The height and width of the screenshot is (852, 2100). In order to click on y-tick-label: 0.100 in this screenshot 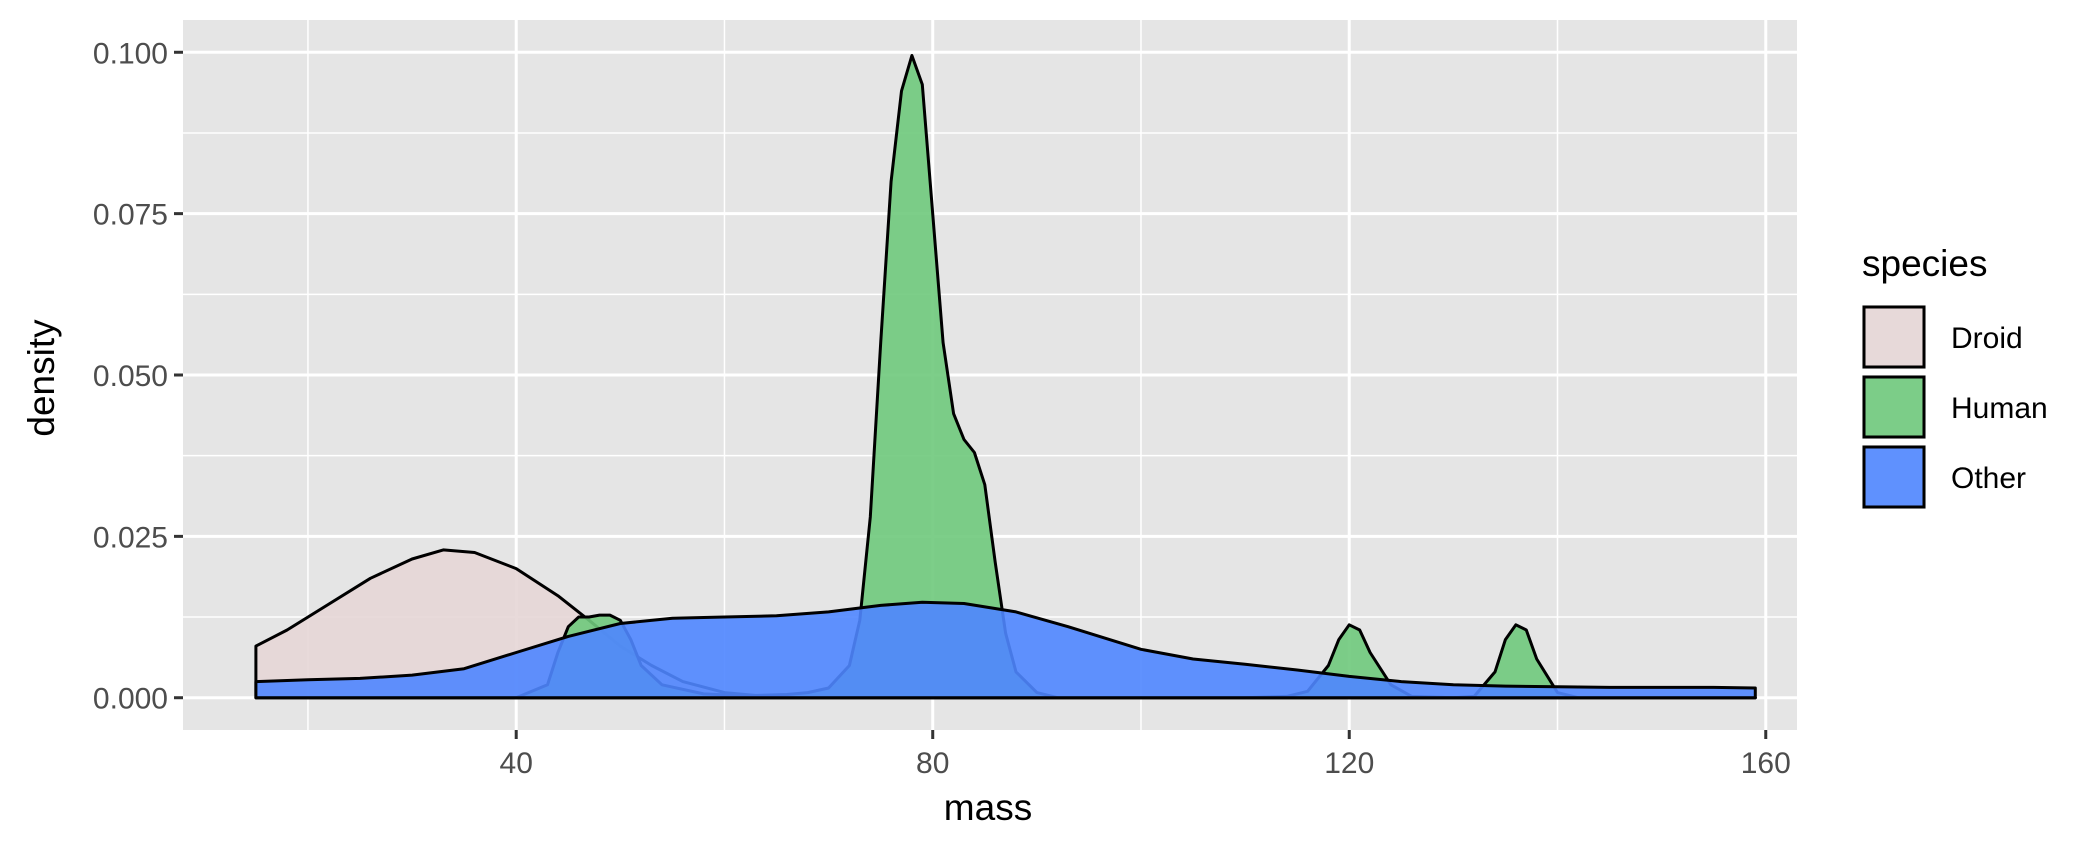, I will do `click(130, 53)`.